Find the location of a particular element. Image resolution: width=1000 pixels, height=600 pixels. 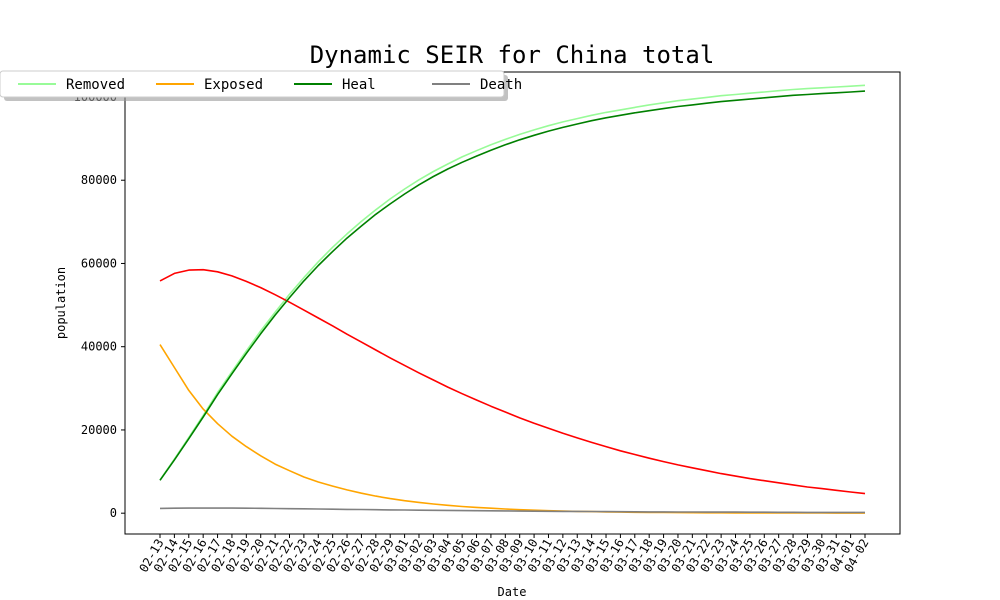

legend-label-exposed: Exposed is located at coordinates (233, 85).